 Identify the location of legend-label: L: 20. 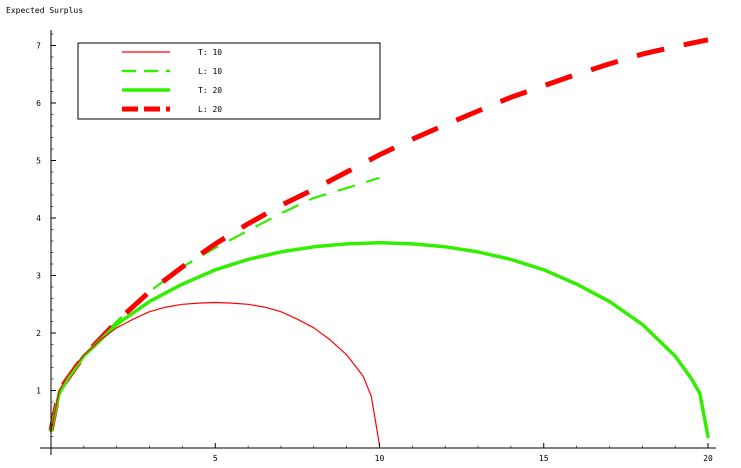
(210, 109).